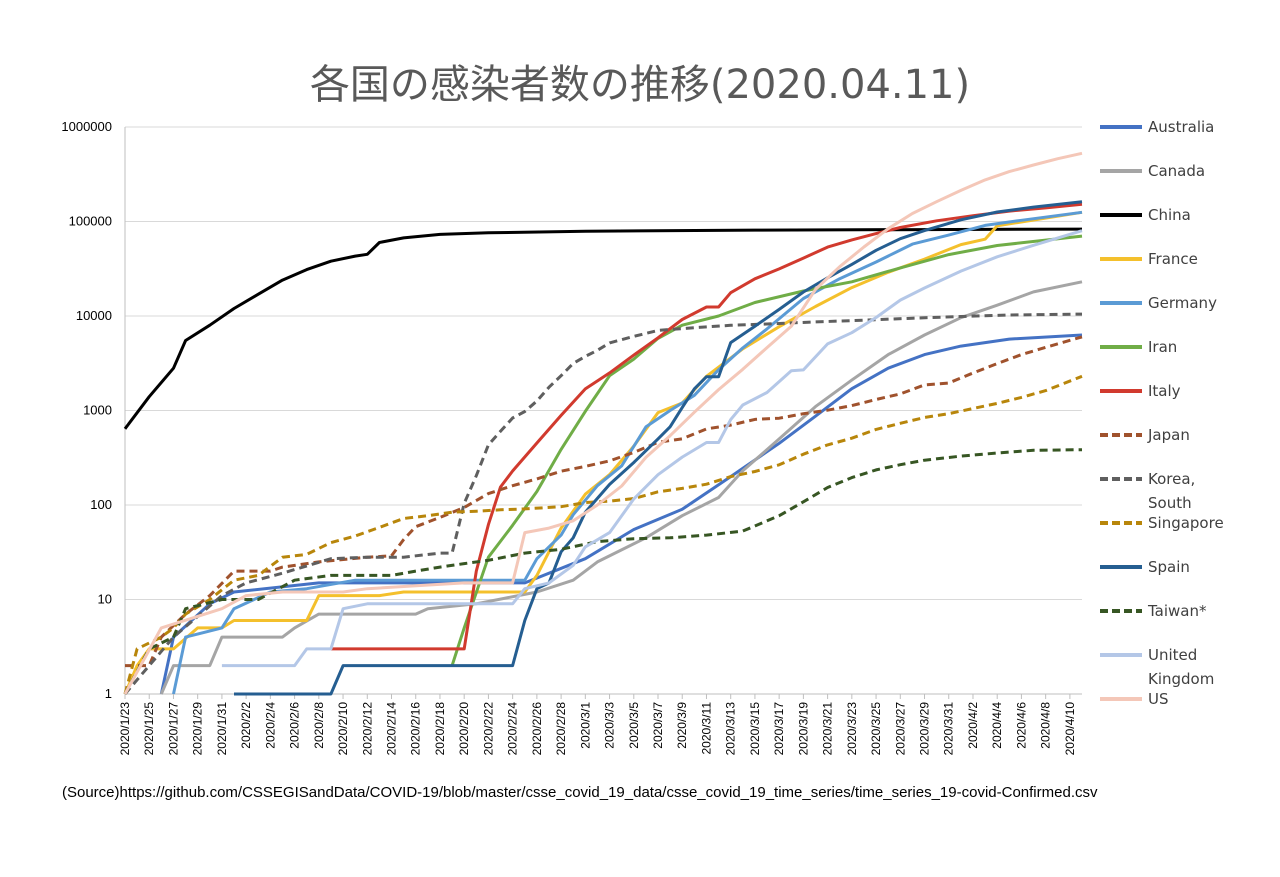 The image size is (1280, 877). I want to click on legend-label-germany: Germany, so click(1182, 303).